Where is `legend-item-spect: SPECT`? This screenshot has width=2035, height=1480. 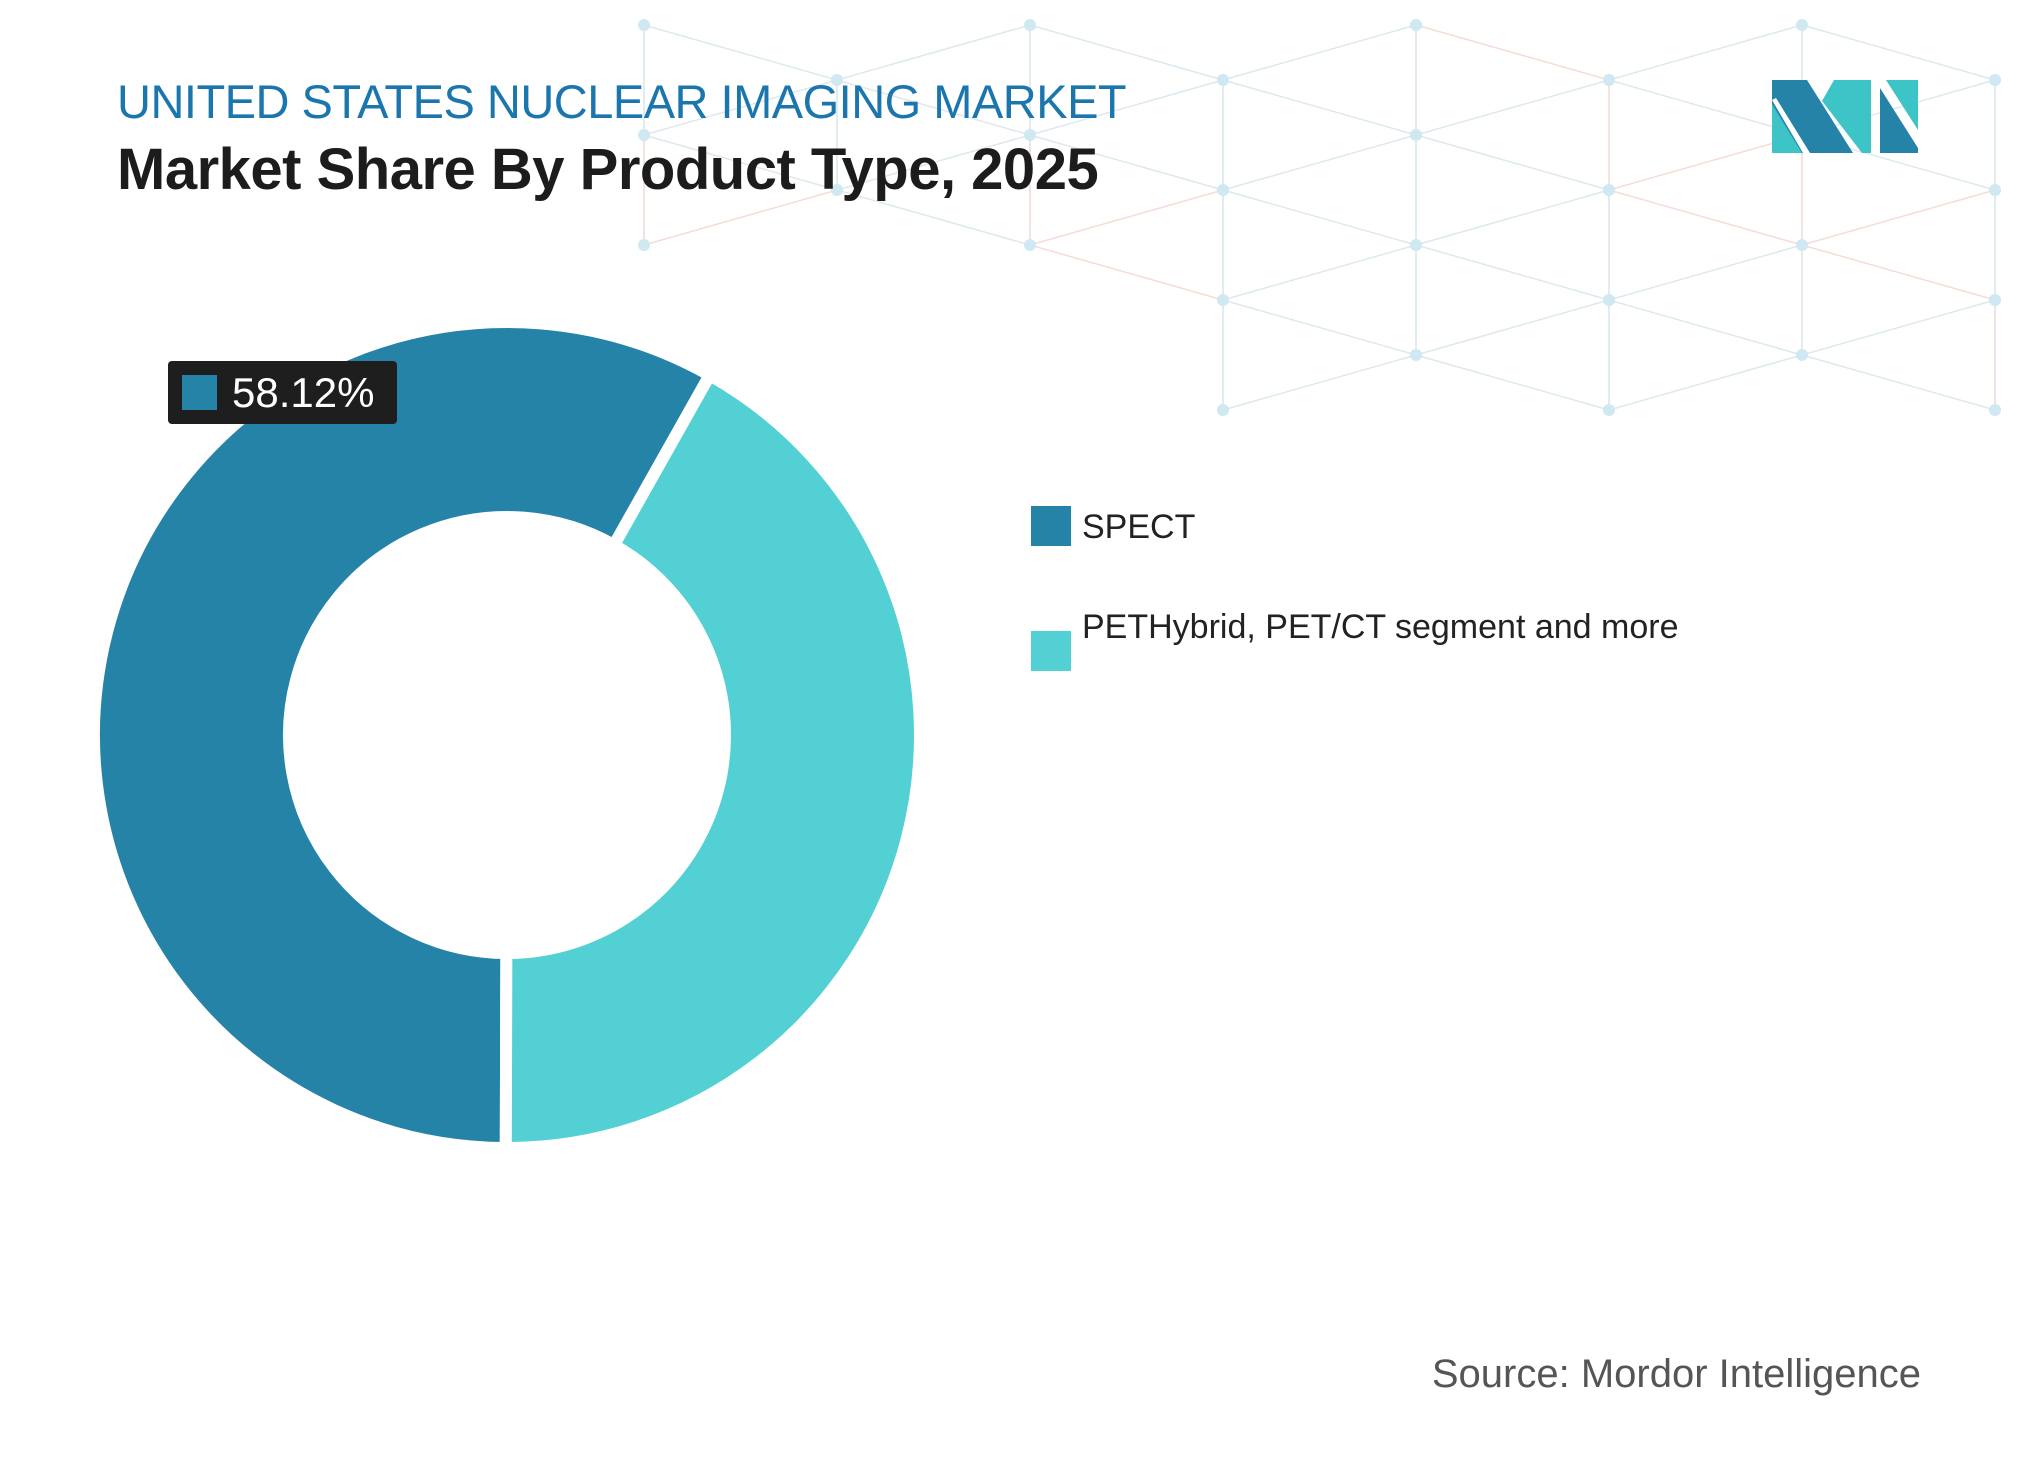 legend-item-spect: SPECT is located at coordinates (1356, 527).